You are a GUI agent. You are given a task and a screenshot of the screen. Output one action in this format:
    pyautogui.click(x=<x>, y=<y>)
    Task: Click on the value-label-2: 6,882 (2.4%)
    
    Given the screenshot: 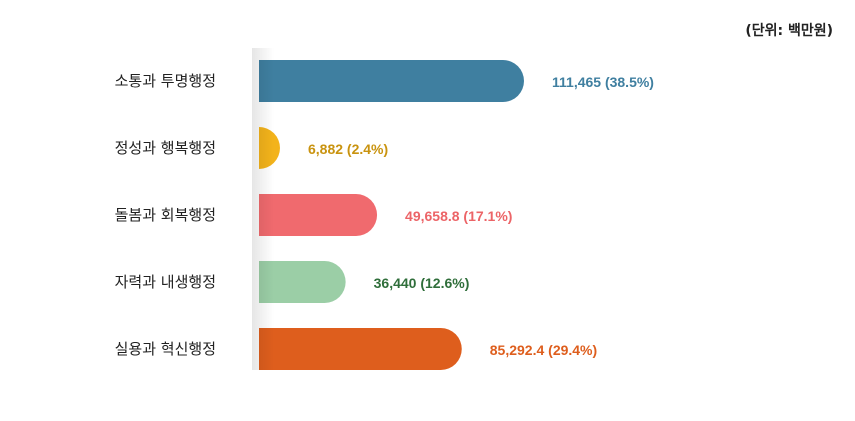 What is the action you would take?
    pyautogui.click(x=348, y=149)
    